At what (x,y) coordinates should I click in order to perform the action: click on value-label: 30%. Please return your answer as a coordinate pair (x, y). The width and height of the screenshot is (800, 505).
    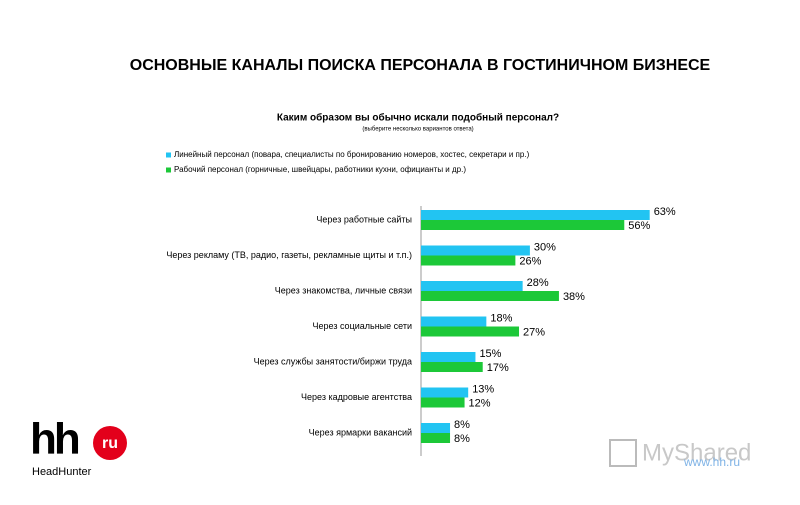
    Looking at the image, I should click on (545, 247).